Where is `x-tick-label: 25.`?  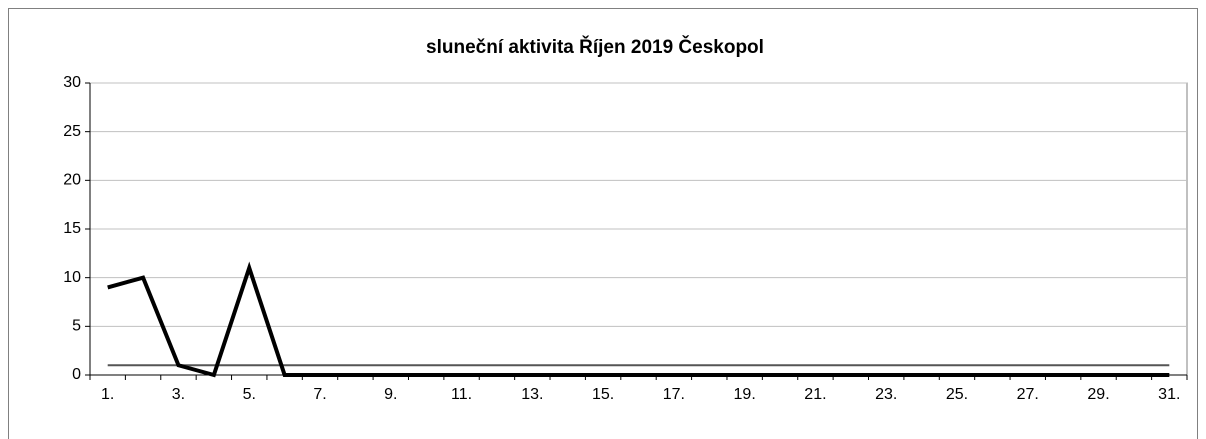 x-tick-label: 25. is located at coordinates (957, 394).